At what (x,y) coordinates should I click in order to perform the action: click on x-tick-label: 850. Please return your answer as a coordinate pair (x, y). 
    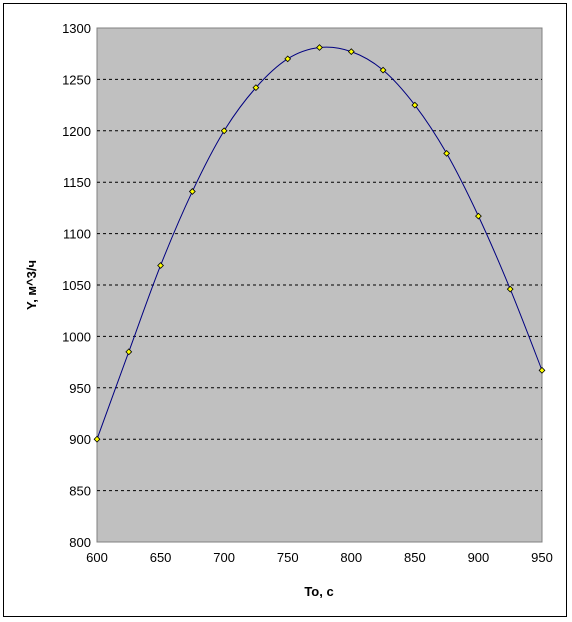
    Looking at the image, I should click on (415, 557).